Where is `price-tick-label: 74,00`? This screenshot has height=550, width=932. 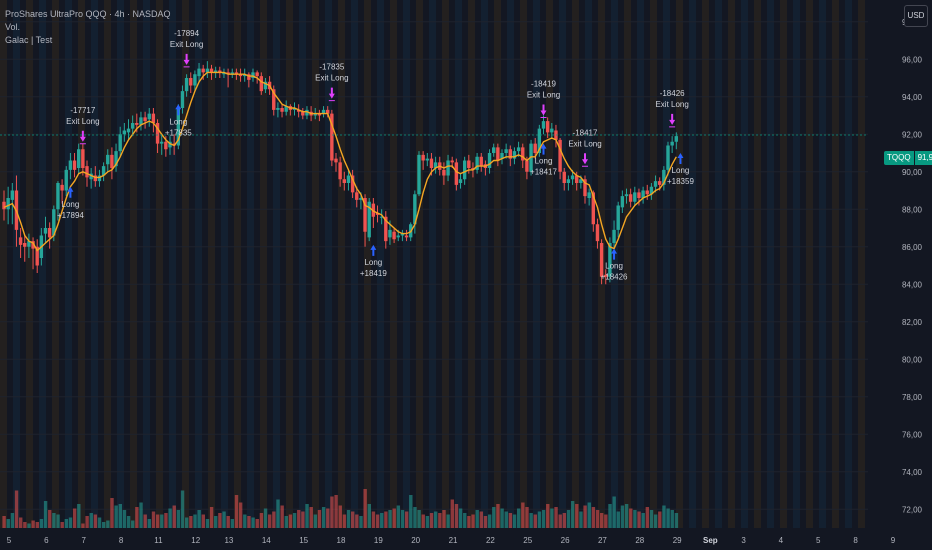
price-tick-label: 74,00 is located at coordinates (912, 472).